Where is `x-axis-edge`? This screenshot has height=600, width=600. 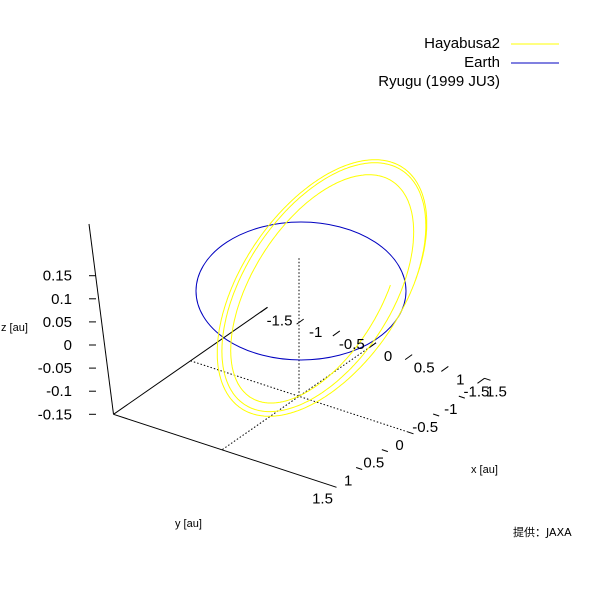
x-axis-edge is located at coordinates (190, 360).